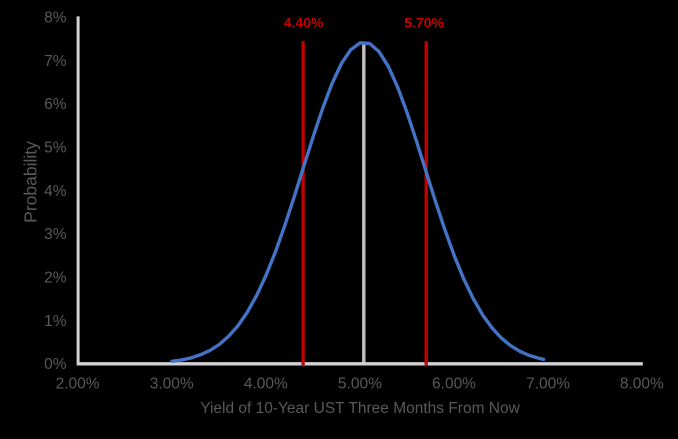 The image size is (678, 439). I want to click on svg-text: 7%, so click(55, 61).